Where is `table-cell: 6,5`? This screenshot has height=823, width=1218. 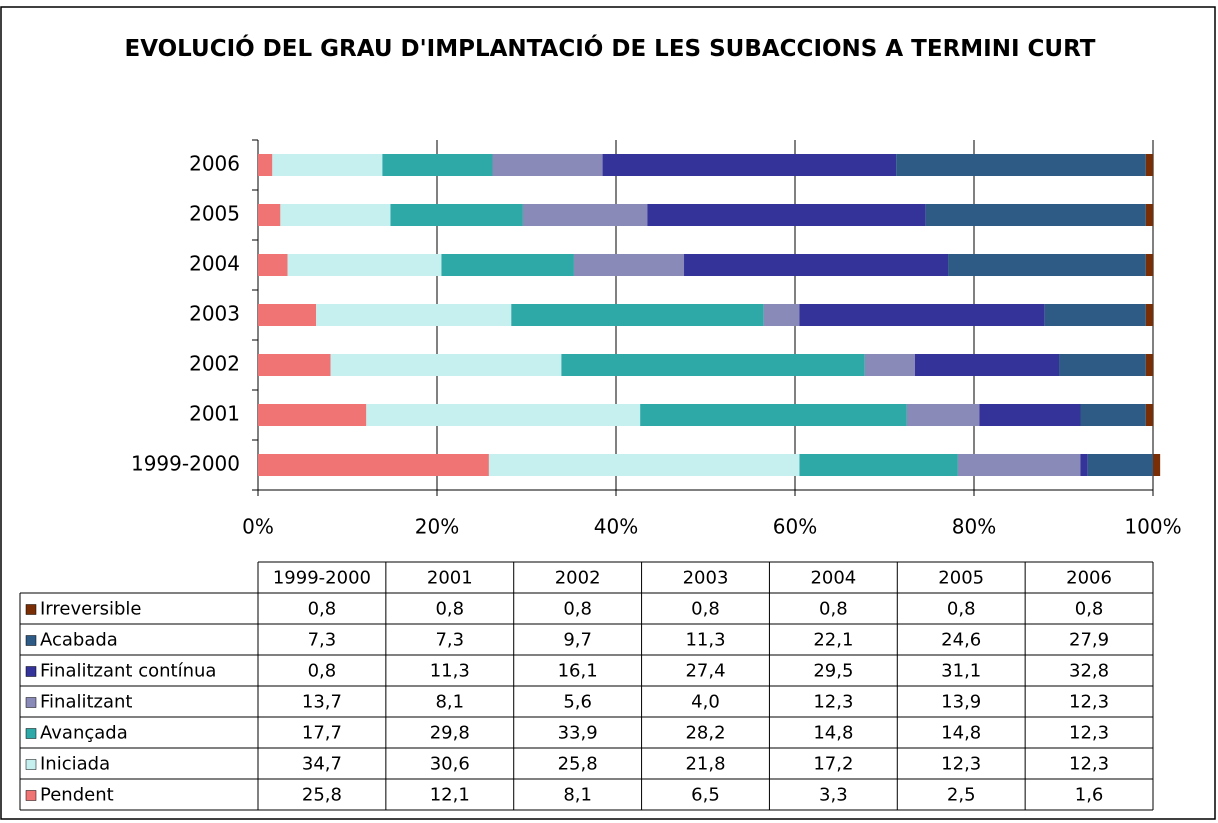 table-cell: 6,5 is located at coordinates (705, 795).